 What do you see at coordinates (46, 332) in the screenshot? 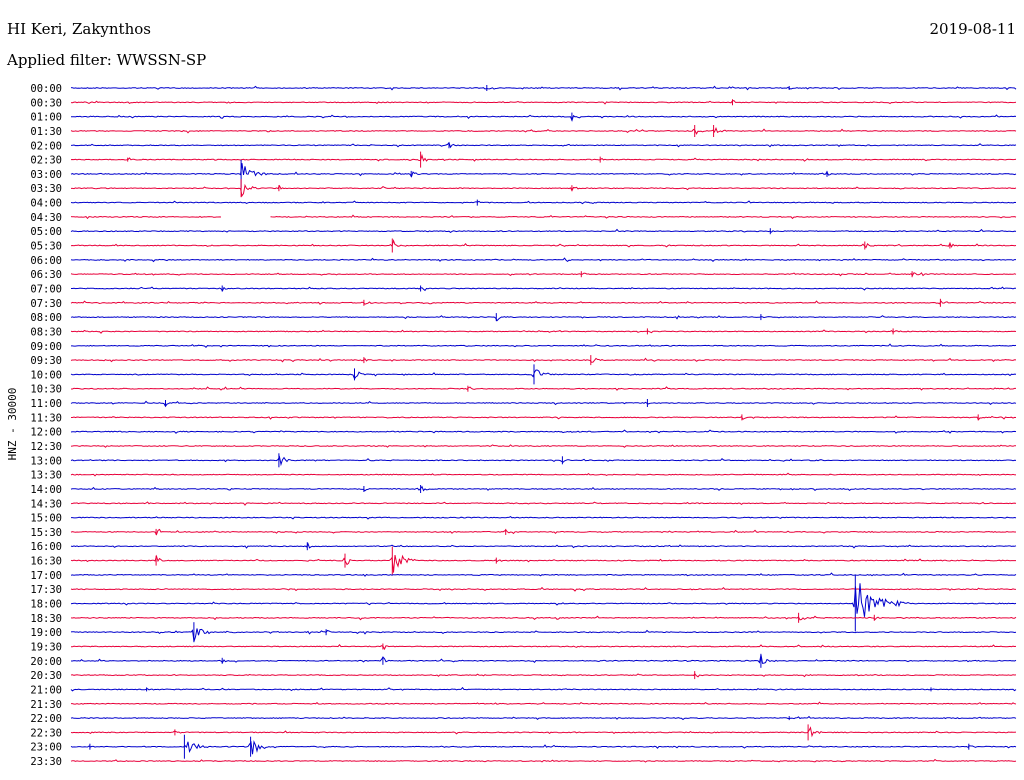
I see `row-time-label: 08:30` at bounding box center [46, 332].